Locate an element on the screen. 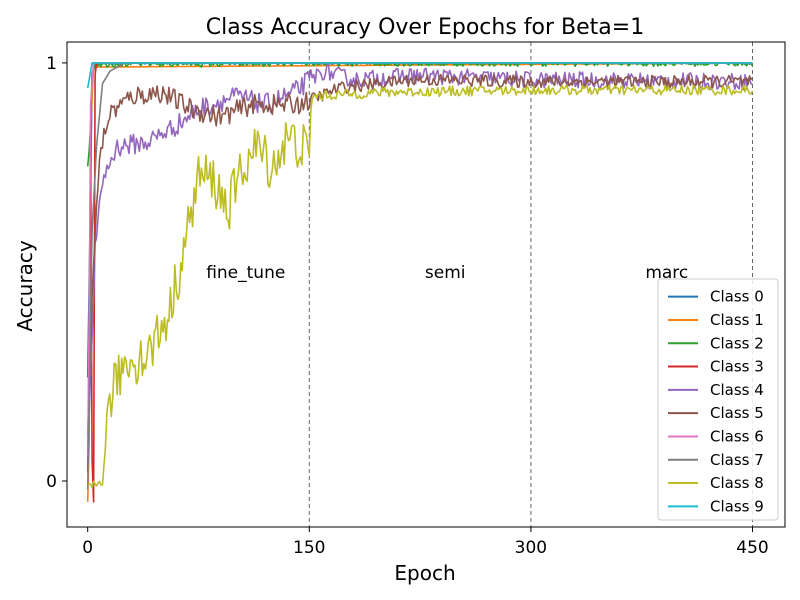  y-tick-label: 0 is located at coordinates (51, 482).